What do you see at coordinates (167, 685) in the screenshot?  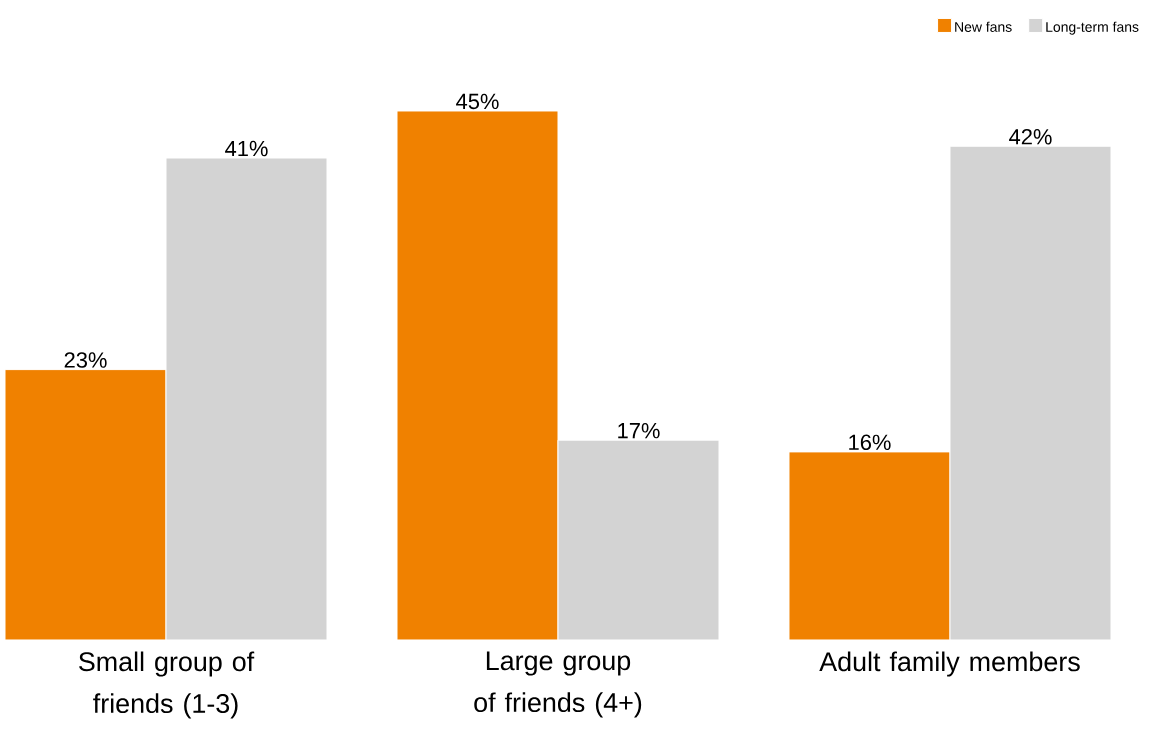 I see `x-tick-label: Small group of friends (1-3)` at bounding box center [167, 685].